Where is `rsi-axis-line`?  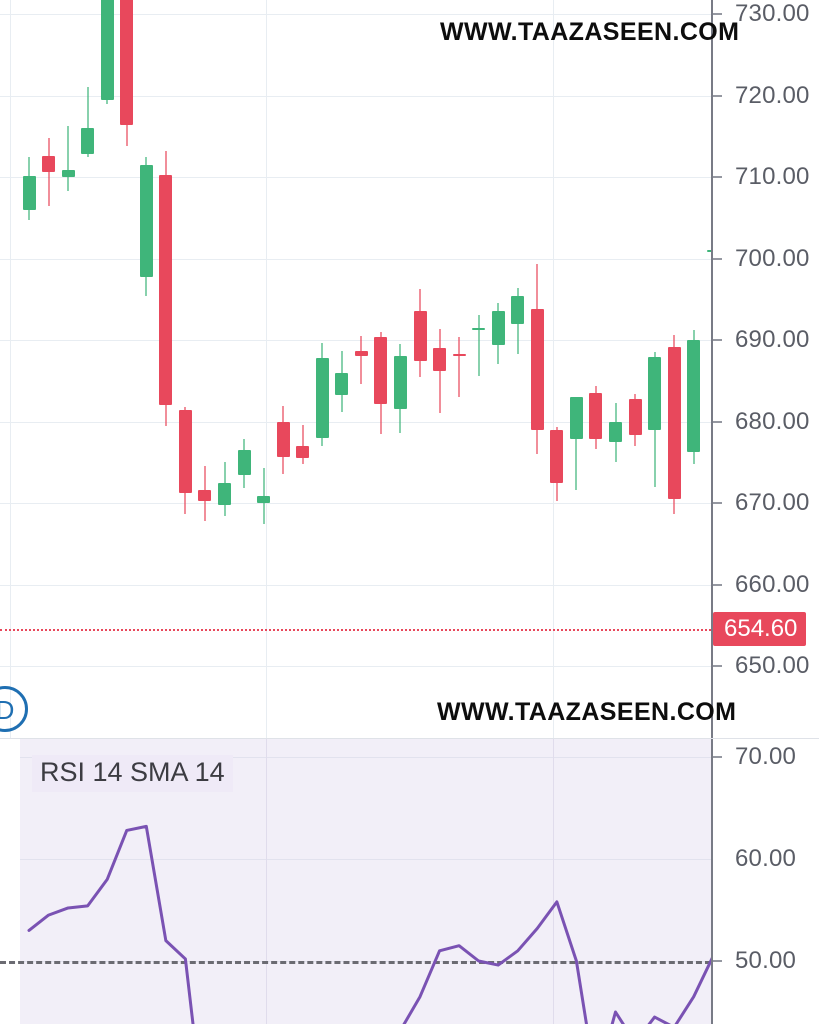
rsi-axis-line is located at coordinates (712, 881).